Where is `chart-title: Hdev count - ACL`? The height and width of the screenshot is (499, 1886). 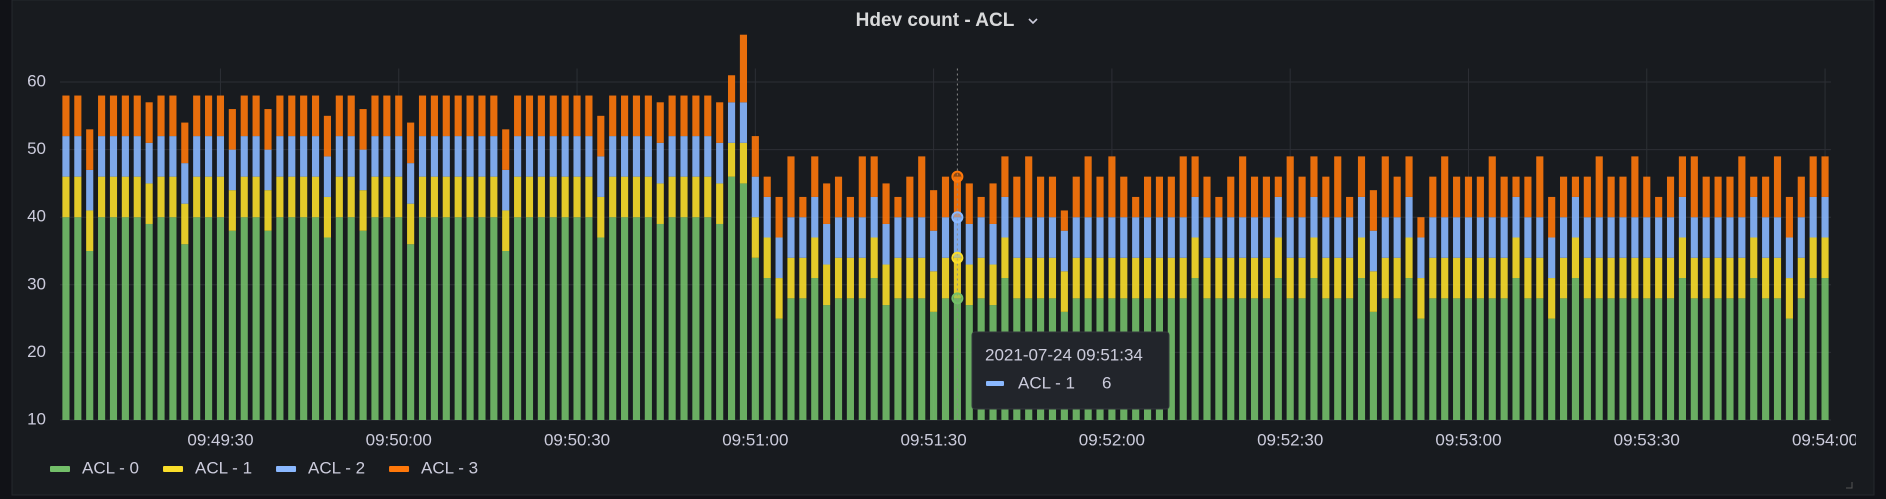 chart-title: Hdev count - ACL is located at coordinates (935, 20).